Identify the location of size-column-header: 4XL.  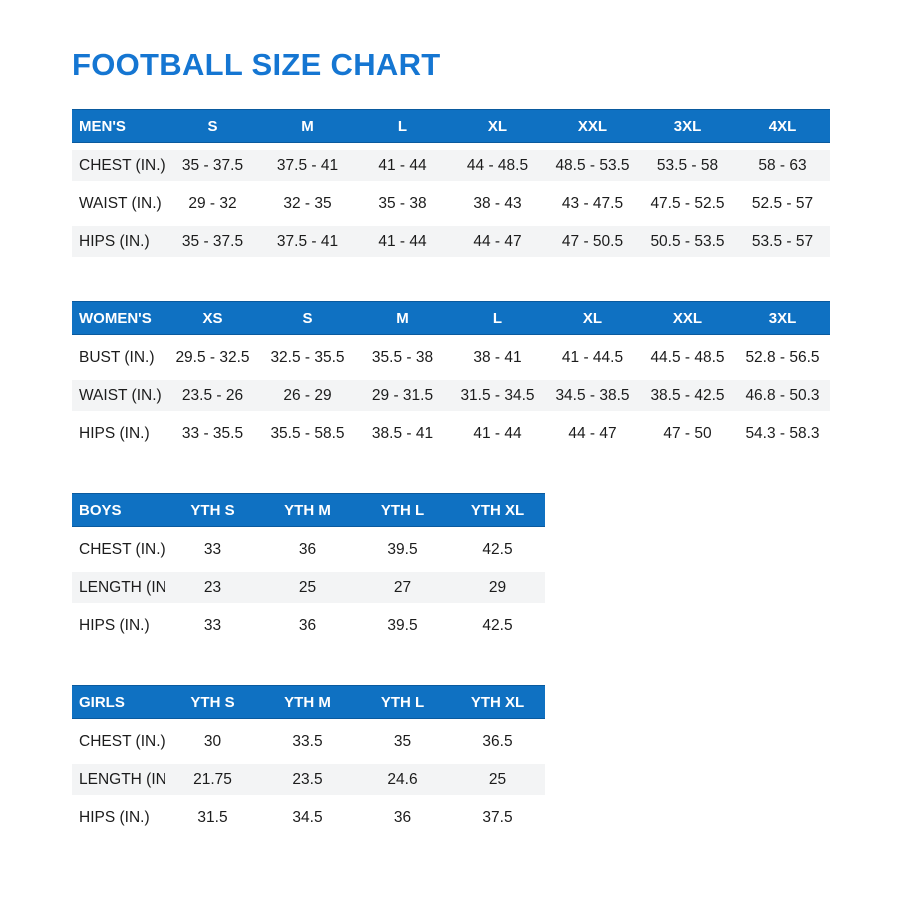
(782, 126).